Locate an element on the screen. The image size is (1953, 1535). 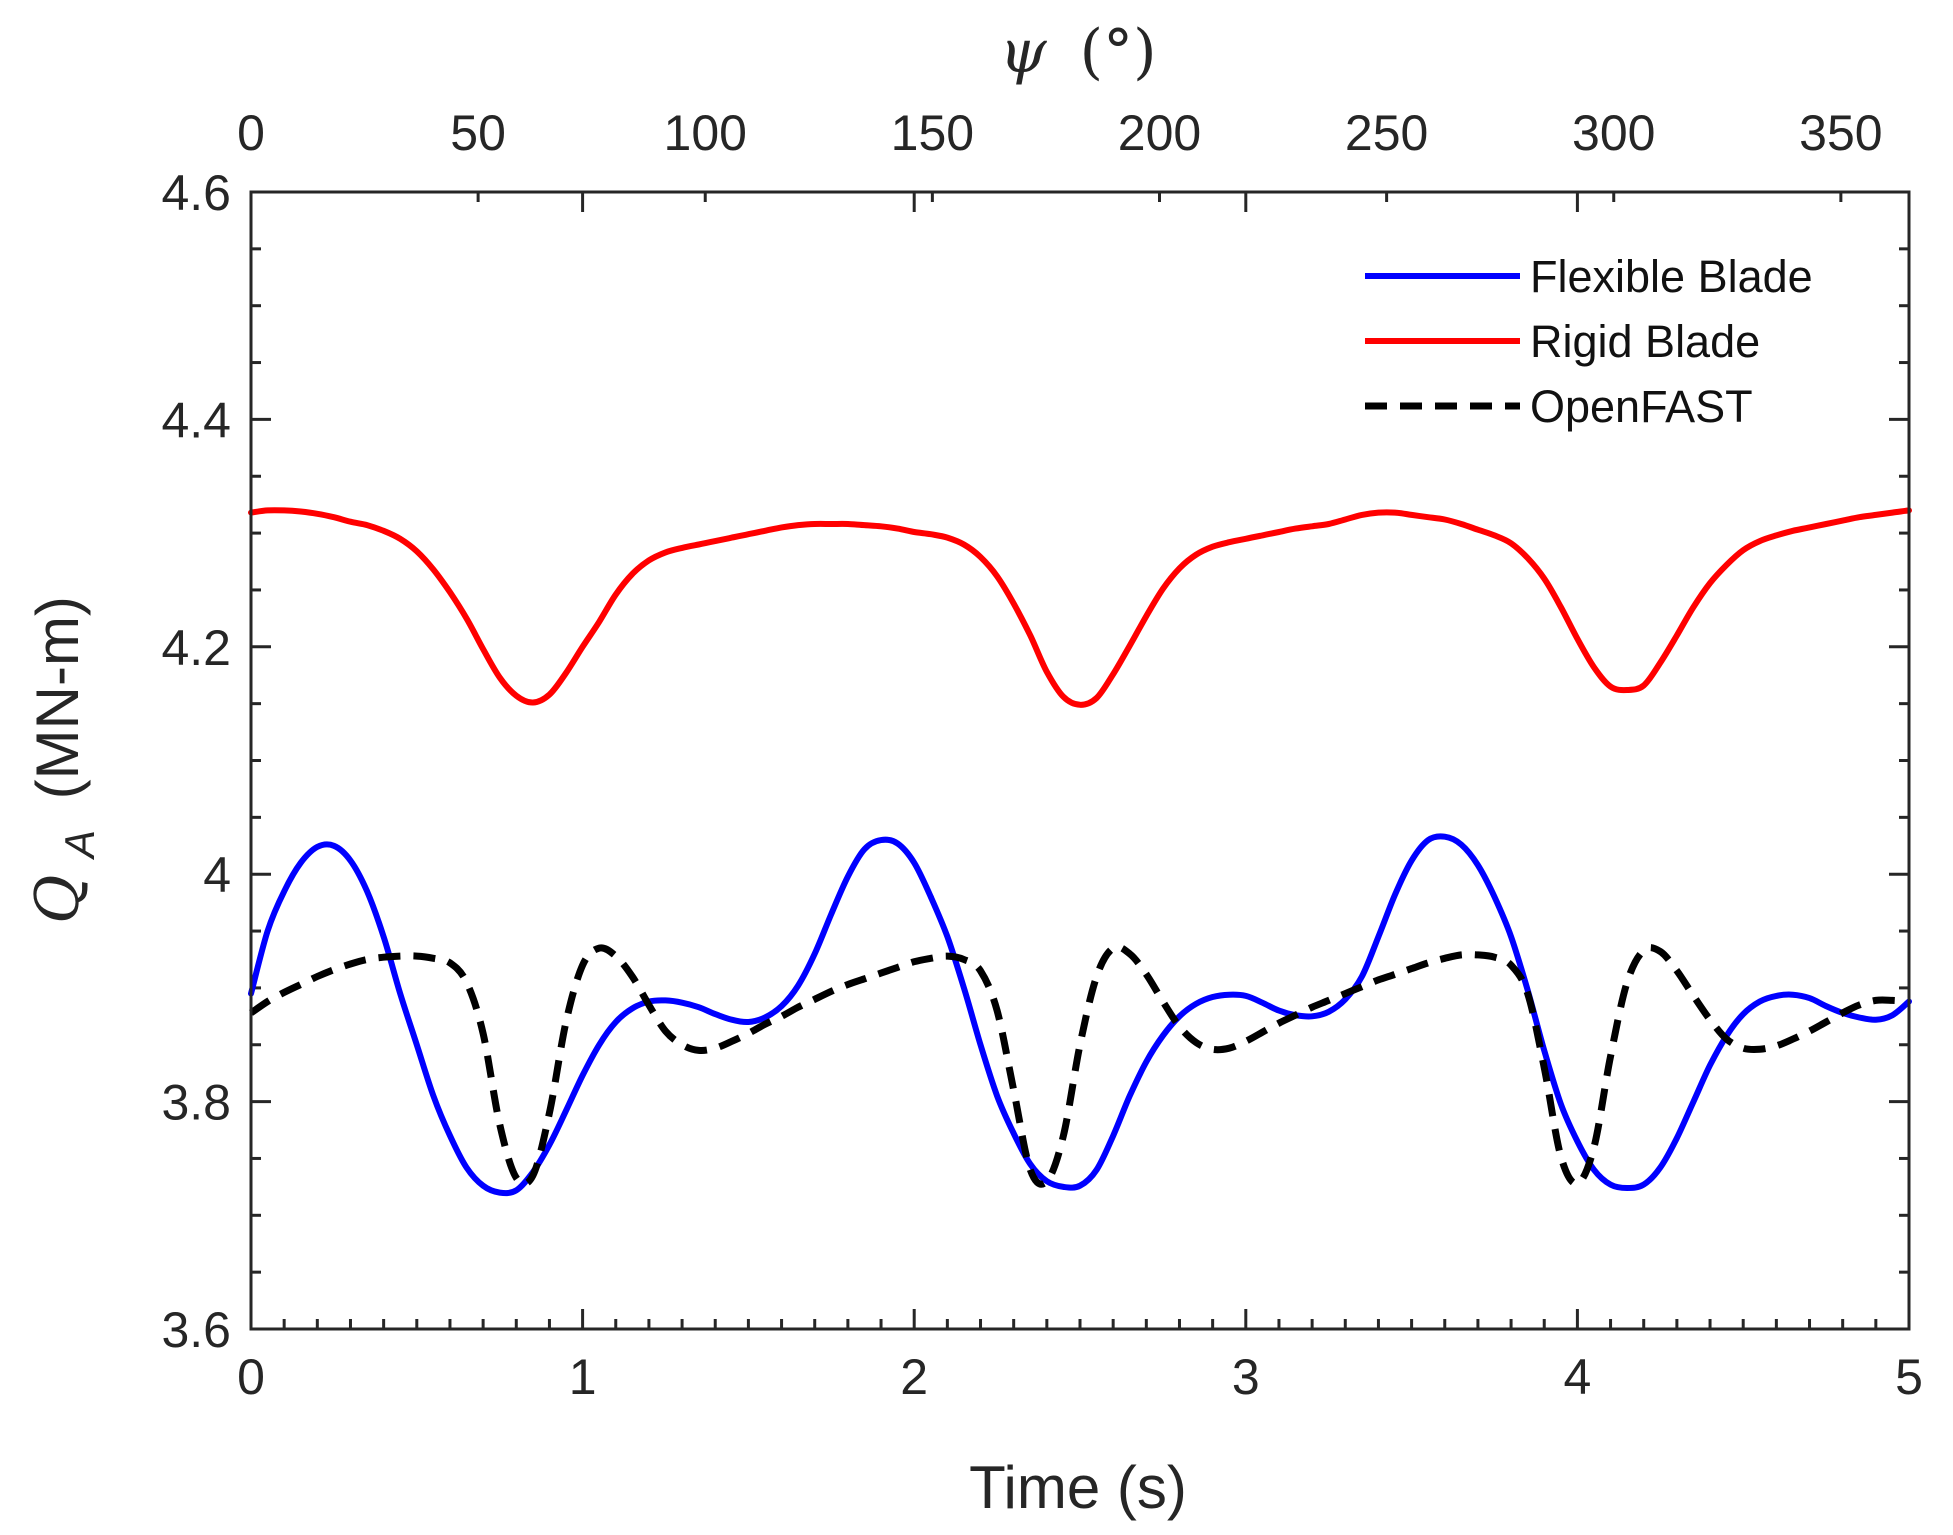
legend-label-flexible-blade: Flexible Blade is located at coordinates (1671, 276).